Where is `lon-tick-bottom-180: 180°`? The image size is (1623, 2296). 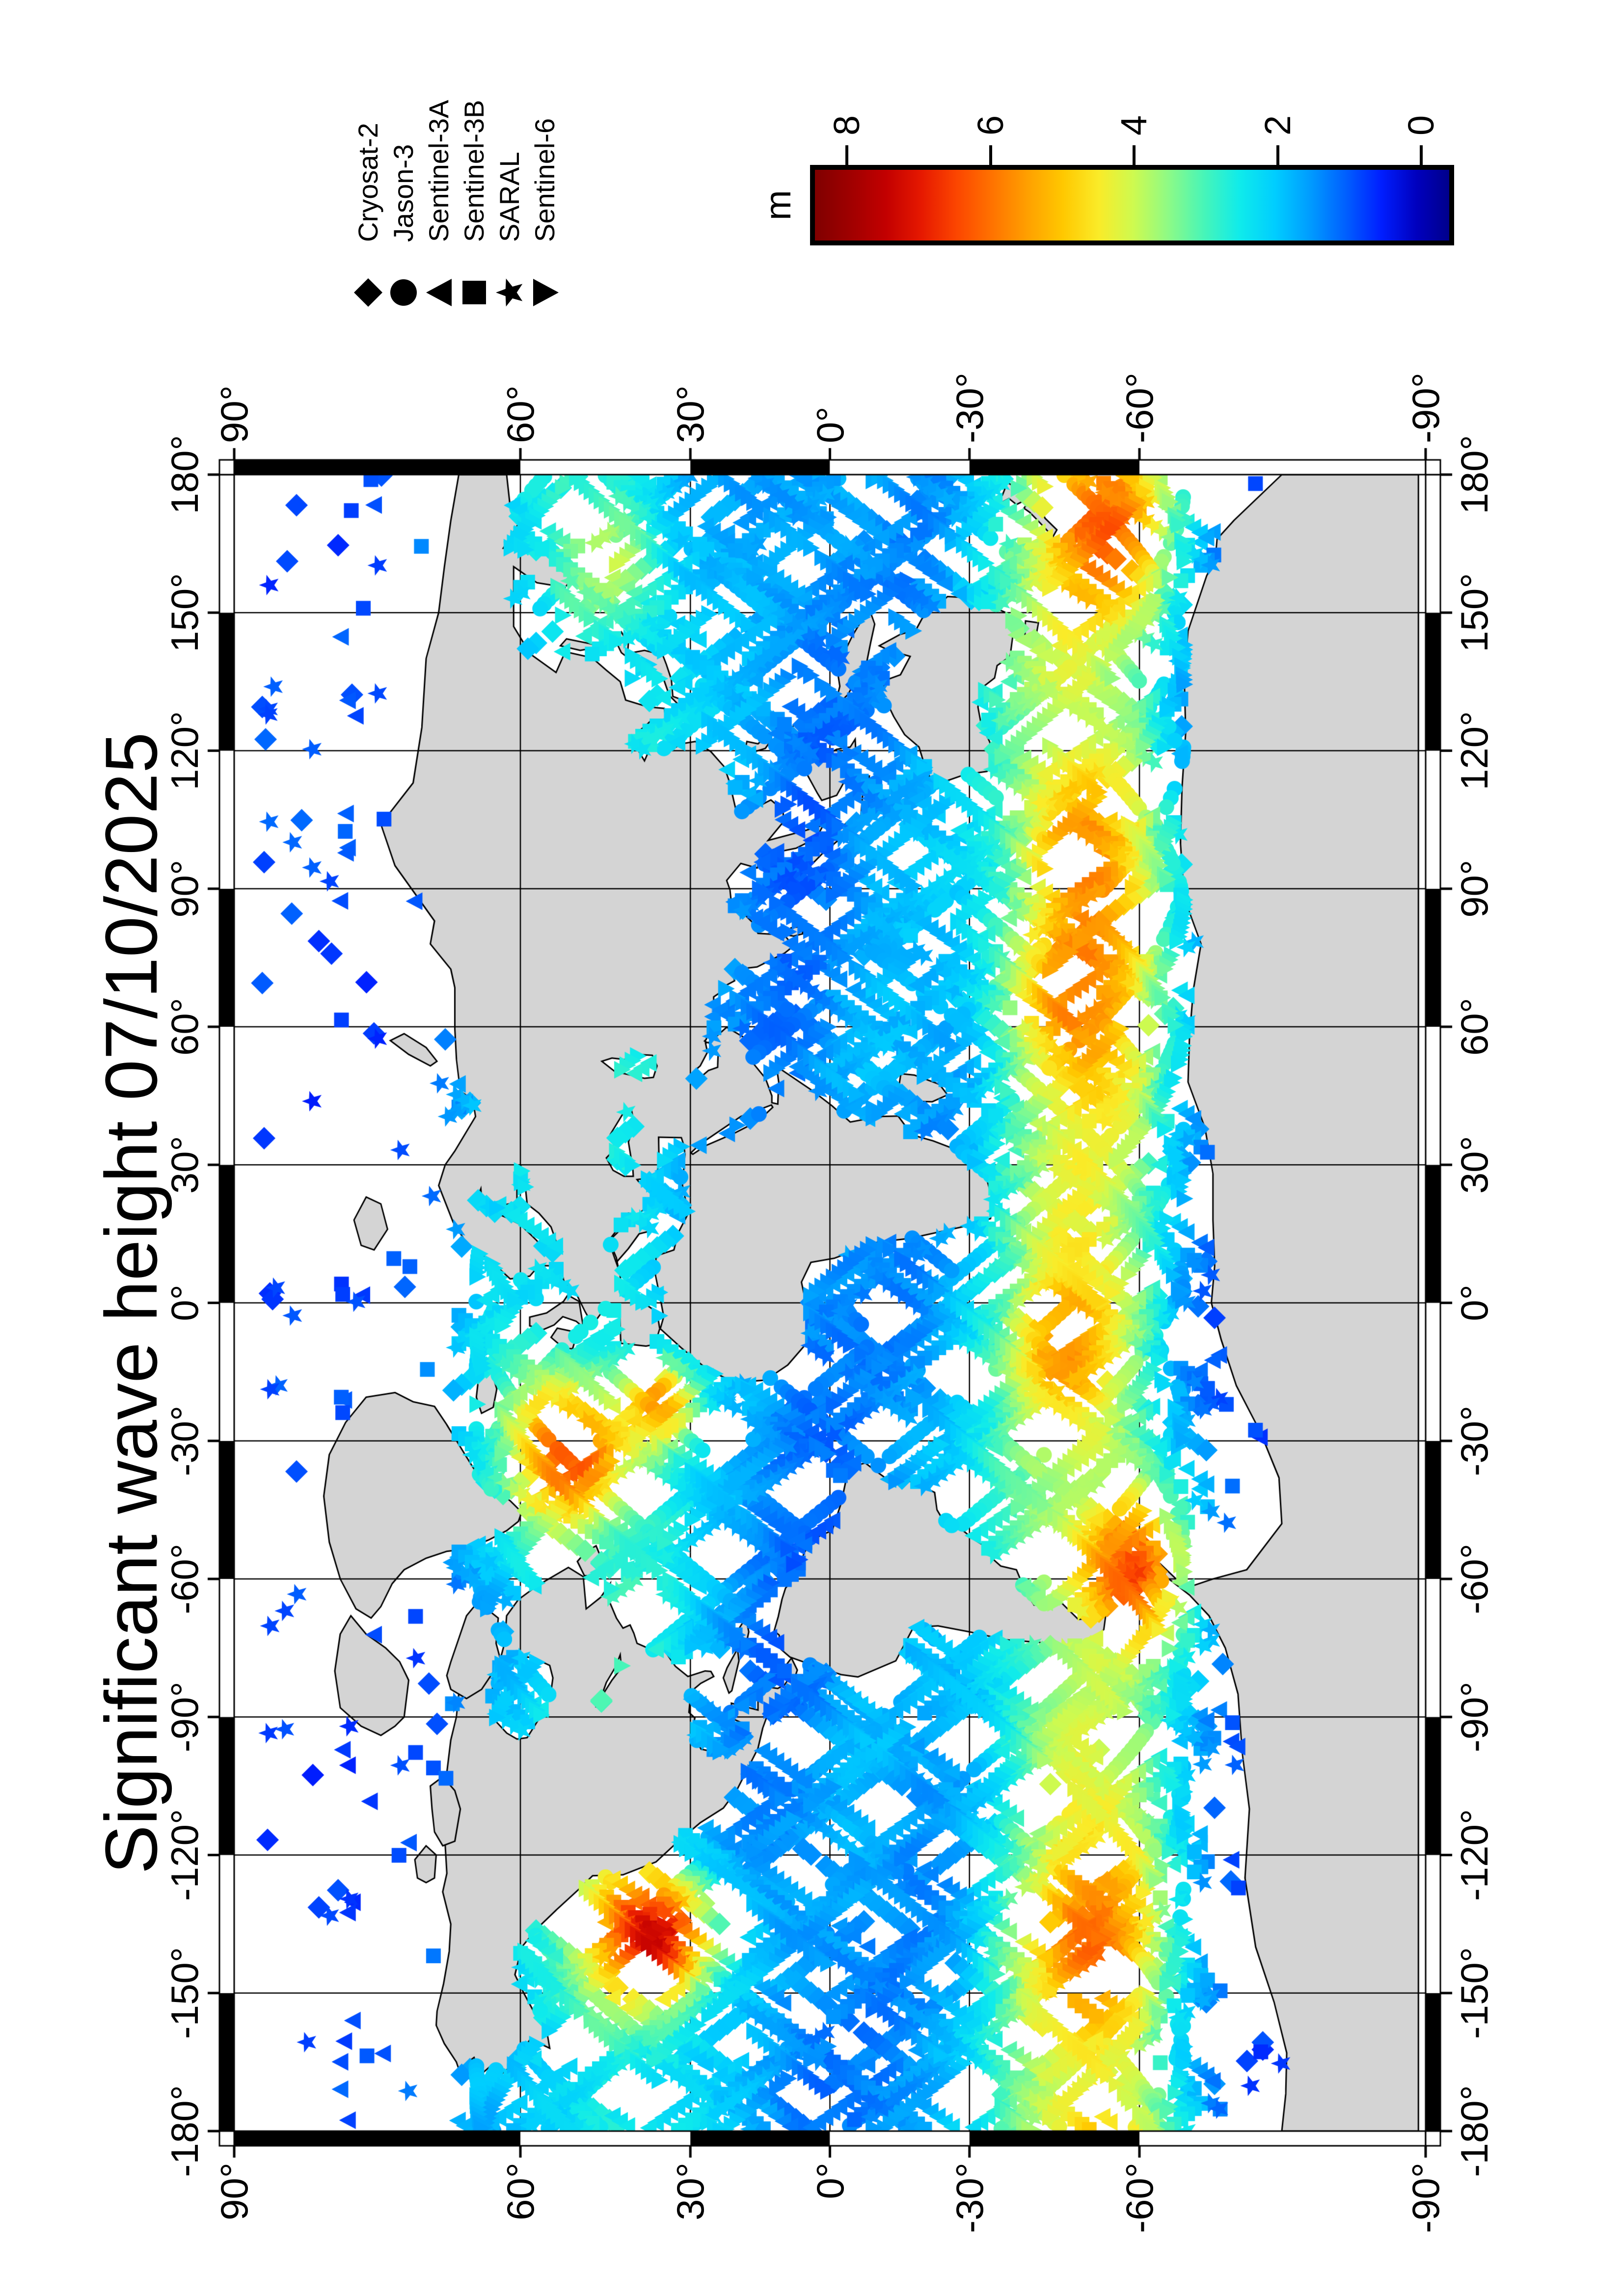
lon-tick-bottom-180: 180° is located at coordinates (1474, 474).